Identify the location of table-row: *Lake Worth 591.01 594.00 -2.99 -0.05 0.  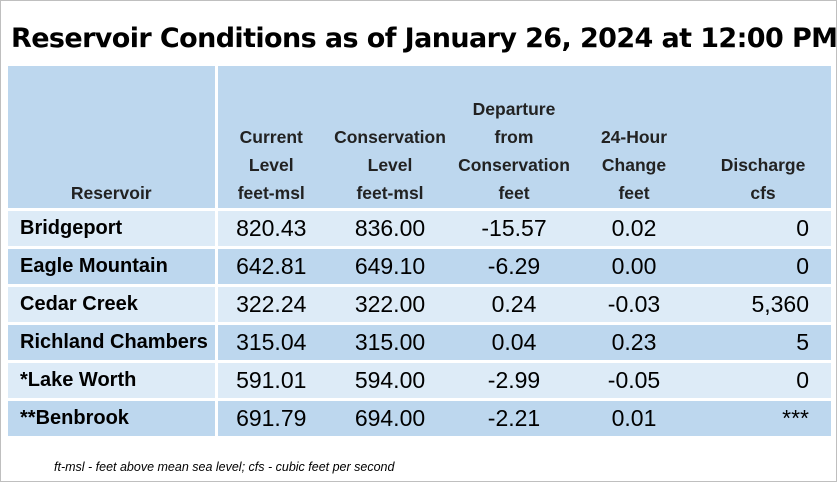
(419, 380).